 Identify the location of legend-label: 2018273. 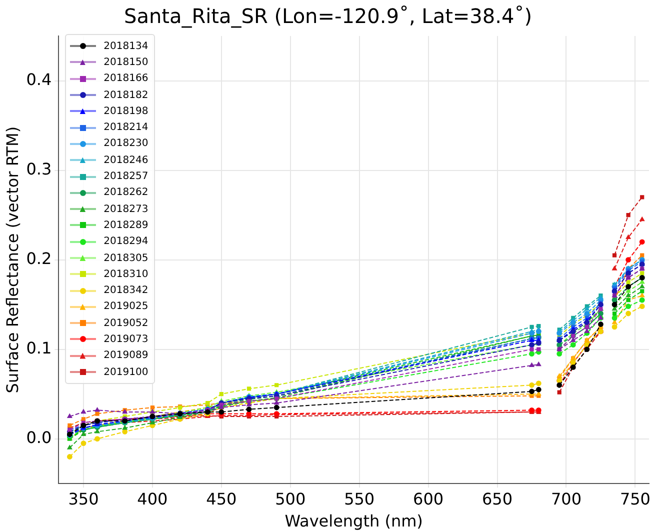
(126, 209).